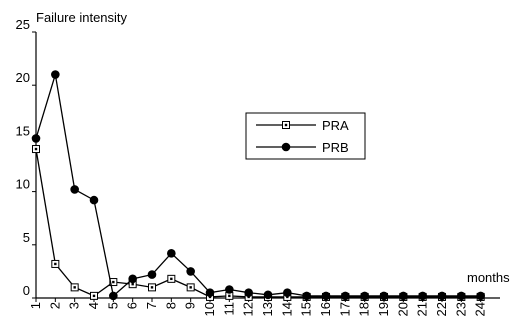 This screenshot has height=327, width=515. What do you see at coordinates (23, 77) in the screenshot?
I see `y-tick-label: 20` at bounding box center [23, 77].